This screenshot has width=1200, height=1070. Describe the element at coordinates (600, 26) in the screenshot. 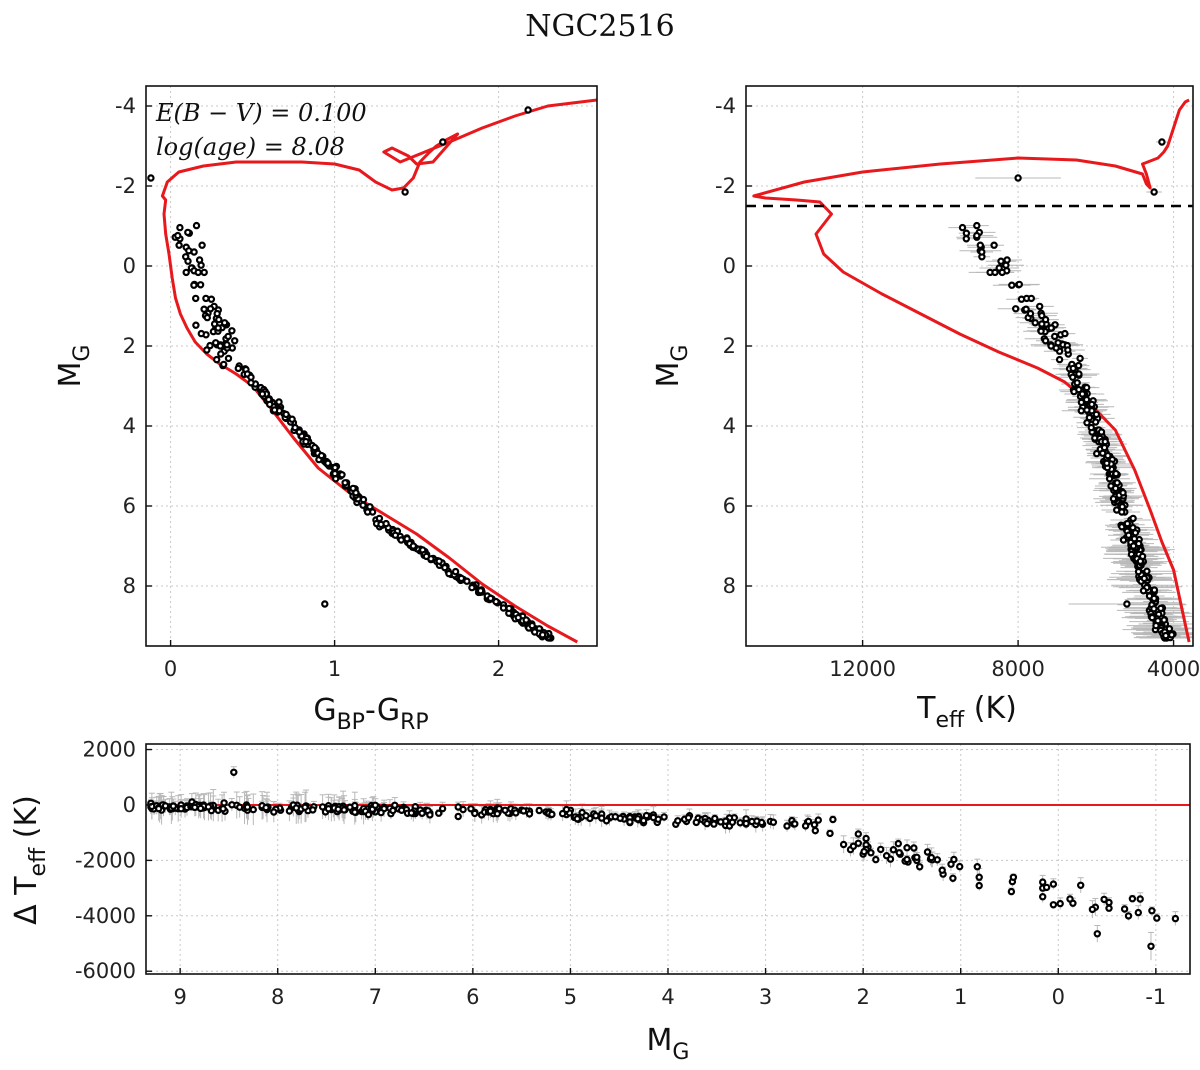

I see `figure-title: NGC2516` at that location.